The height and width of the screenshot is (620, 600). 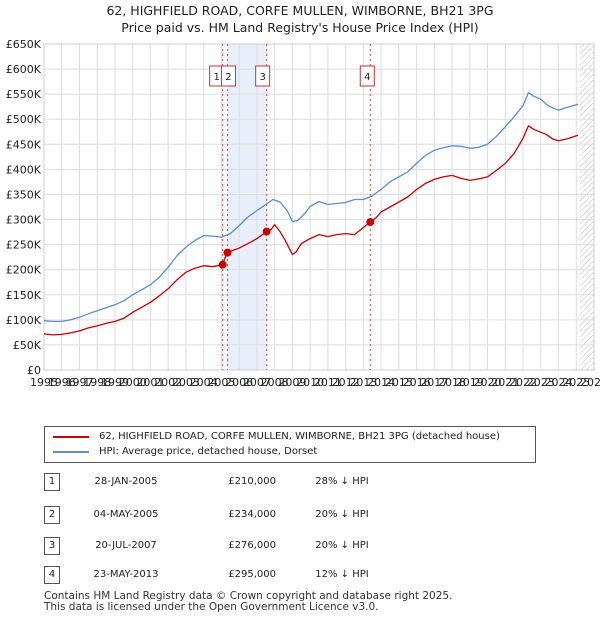 I want to click on sale-price: £276,000, so click(x=252, y=545).